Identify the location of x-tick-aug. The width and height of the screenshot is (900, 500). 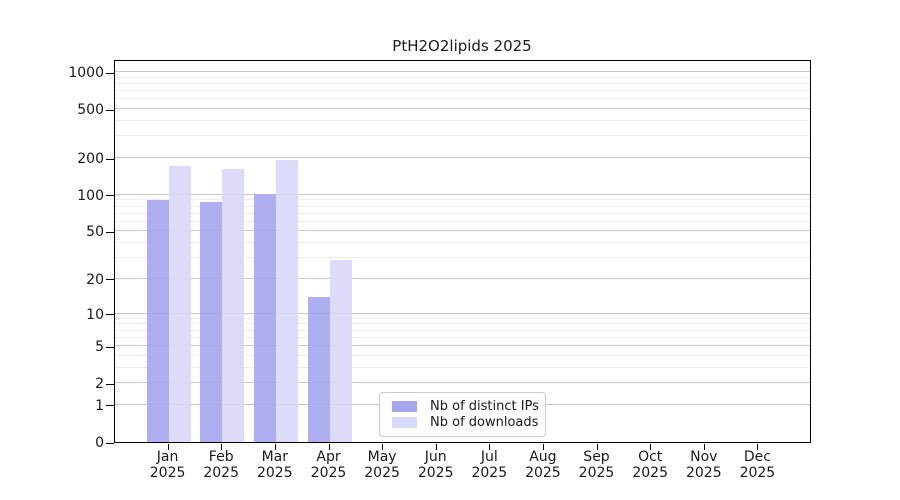
(543, 447).